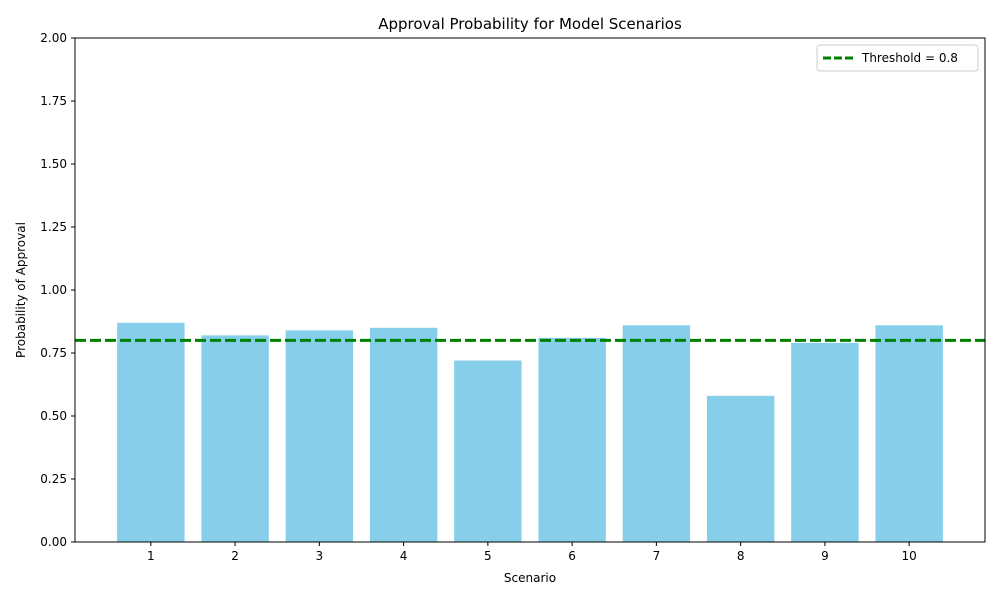 The height and width of the screenshot is (600, 1000). I want to click on x-tick-label: 7, so click(657, 556).